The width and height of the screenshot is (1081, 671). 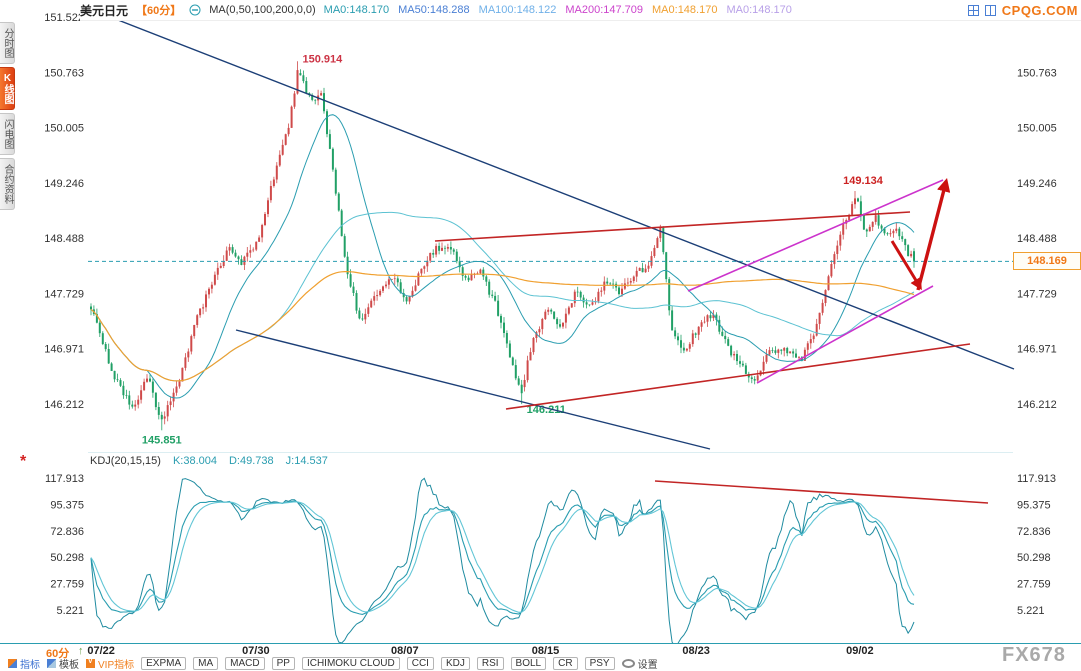 What do you see at coordinates (7, 88) in the screenshot?
I see `sidebar-item-K线图: K线图` at bounding box center [7, 88].